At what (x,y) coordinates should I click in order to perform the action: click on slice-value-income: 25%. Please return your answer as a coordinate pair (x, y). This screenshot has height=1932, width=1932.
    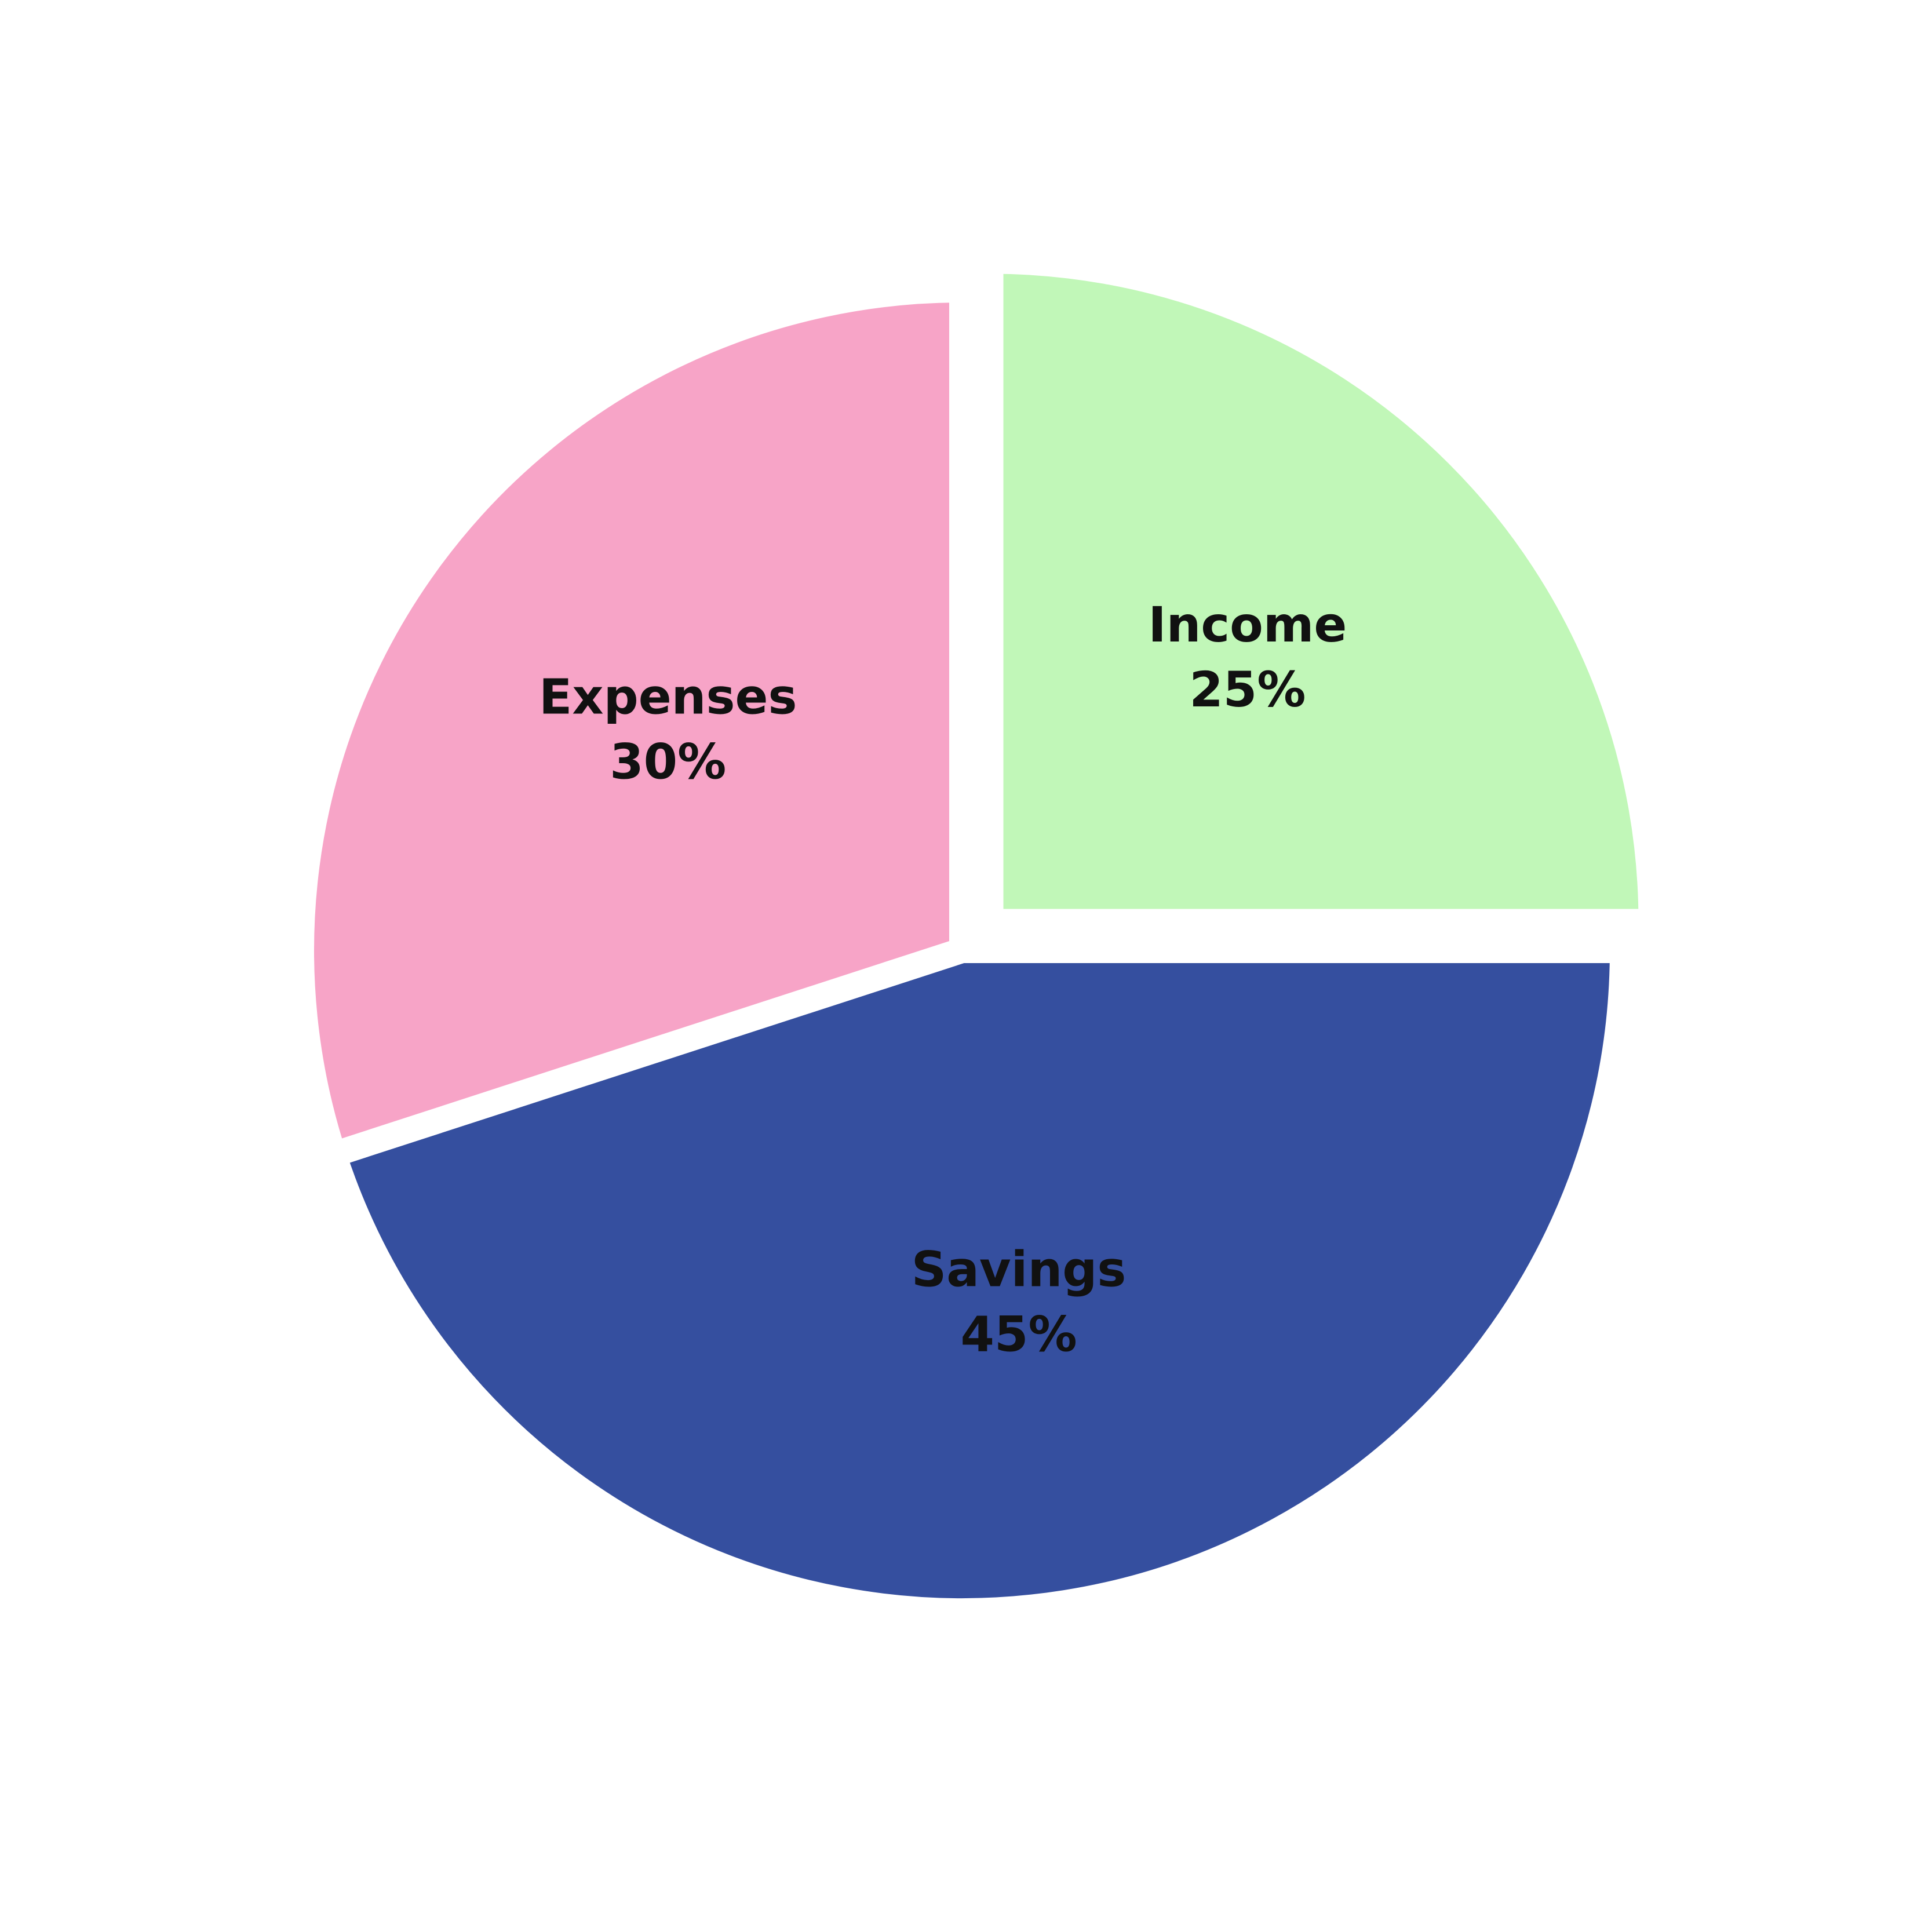
    Looking at the image, I should click on (1248, 689).